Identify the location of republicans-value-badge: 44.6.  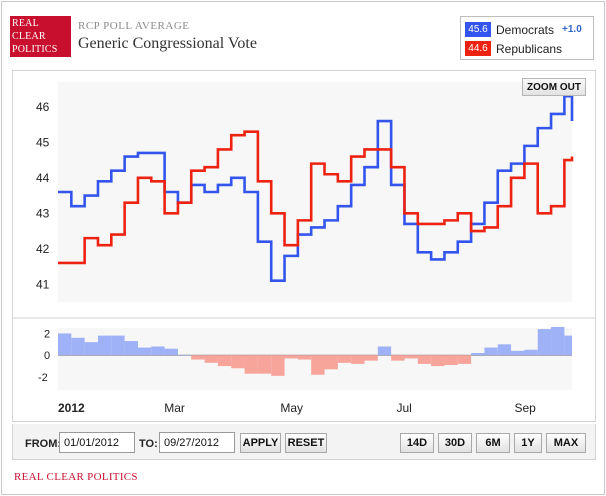
(478, 48).